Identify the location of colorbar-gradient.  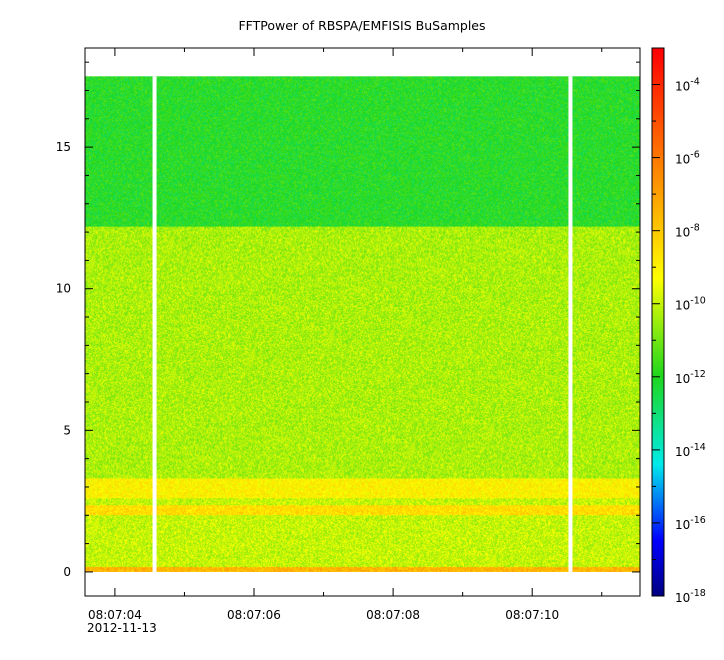
(658, 322).